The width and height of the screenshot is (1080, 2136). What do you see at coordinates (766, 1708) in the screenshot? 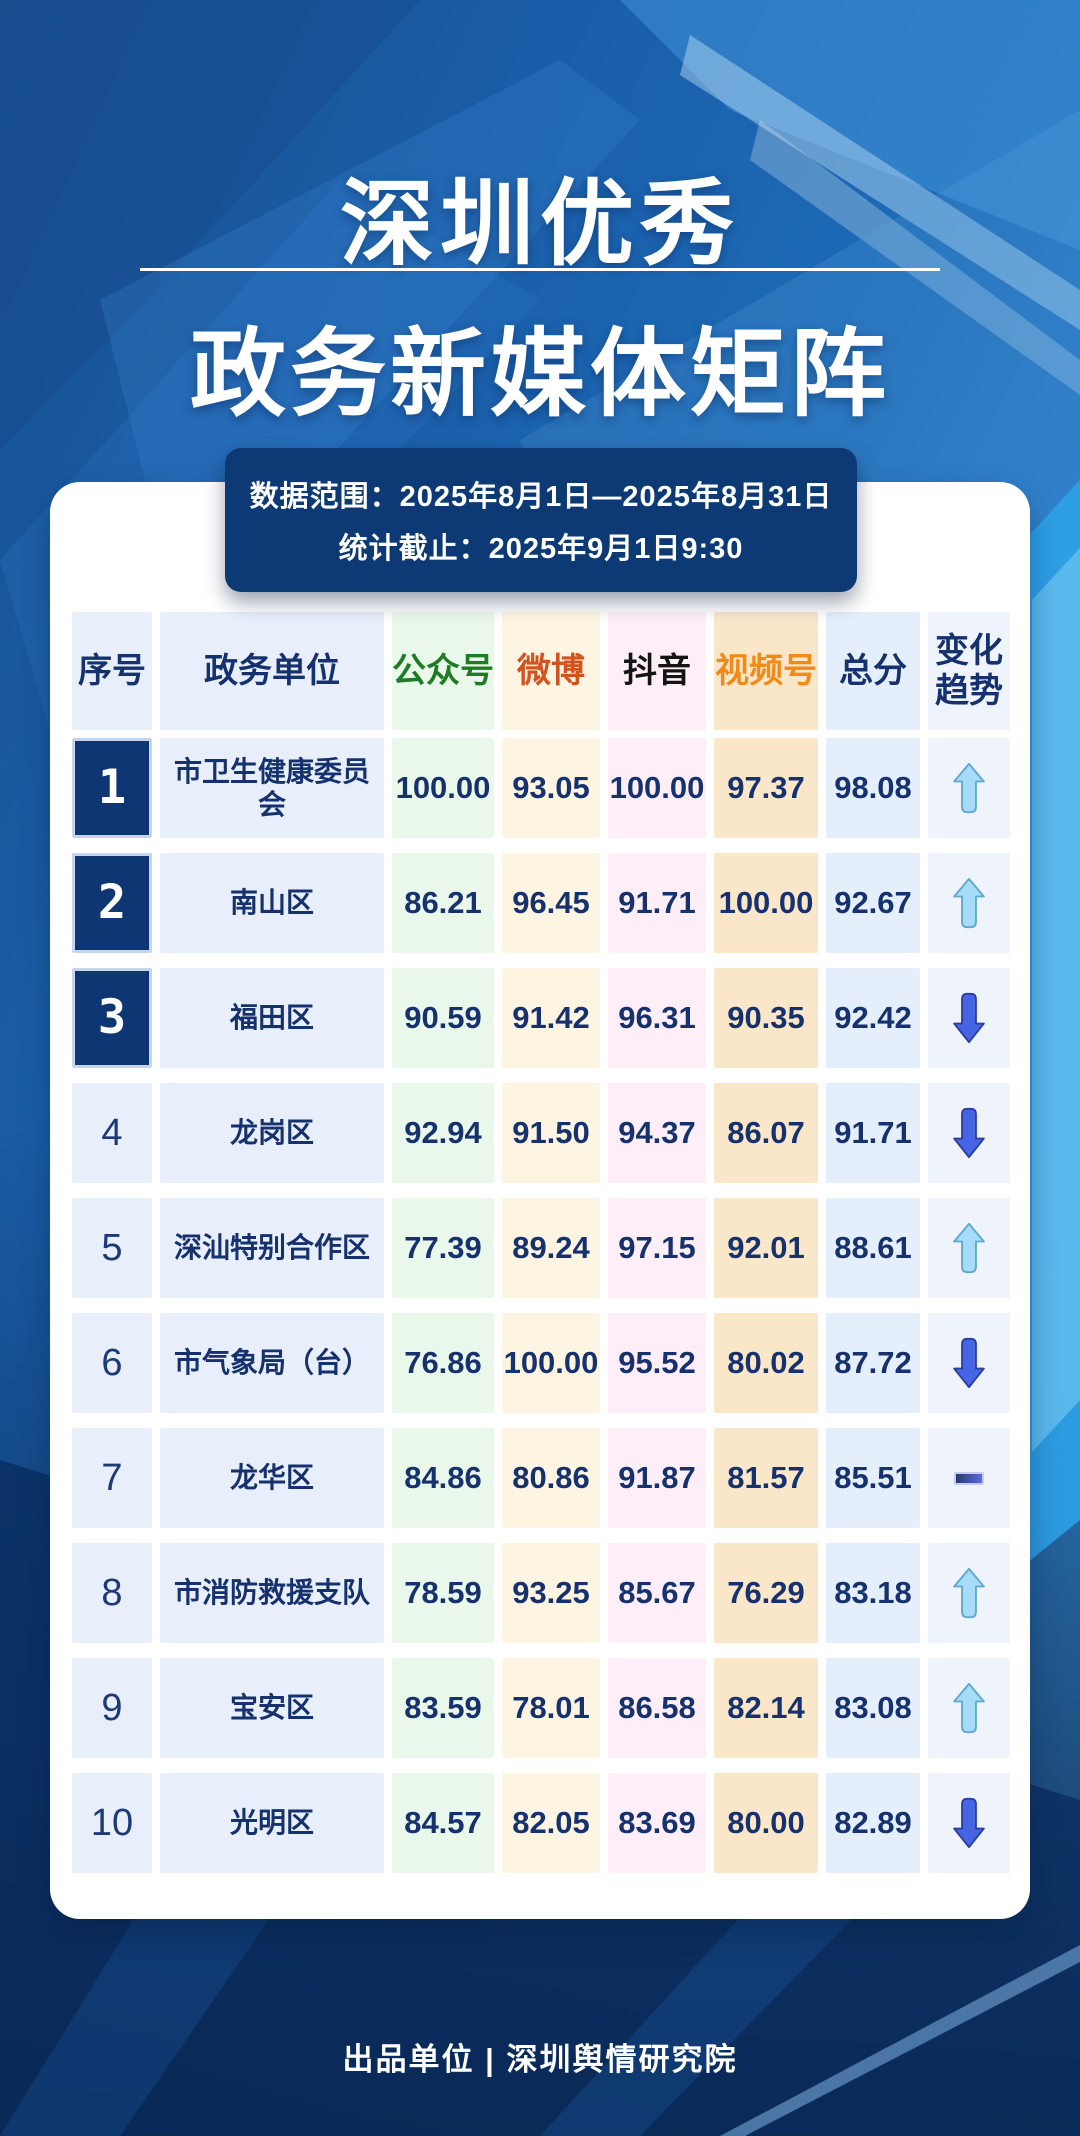
I see `channels-score-cell: 82.14` at bounding box center [766, 1708].